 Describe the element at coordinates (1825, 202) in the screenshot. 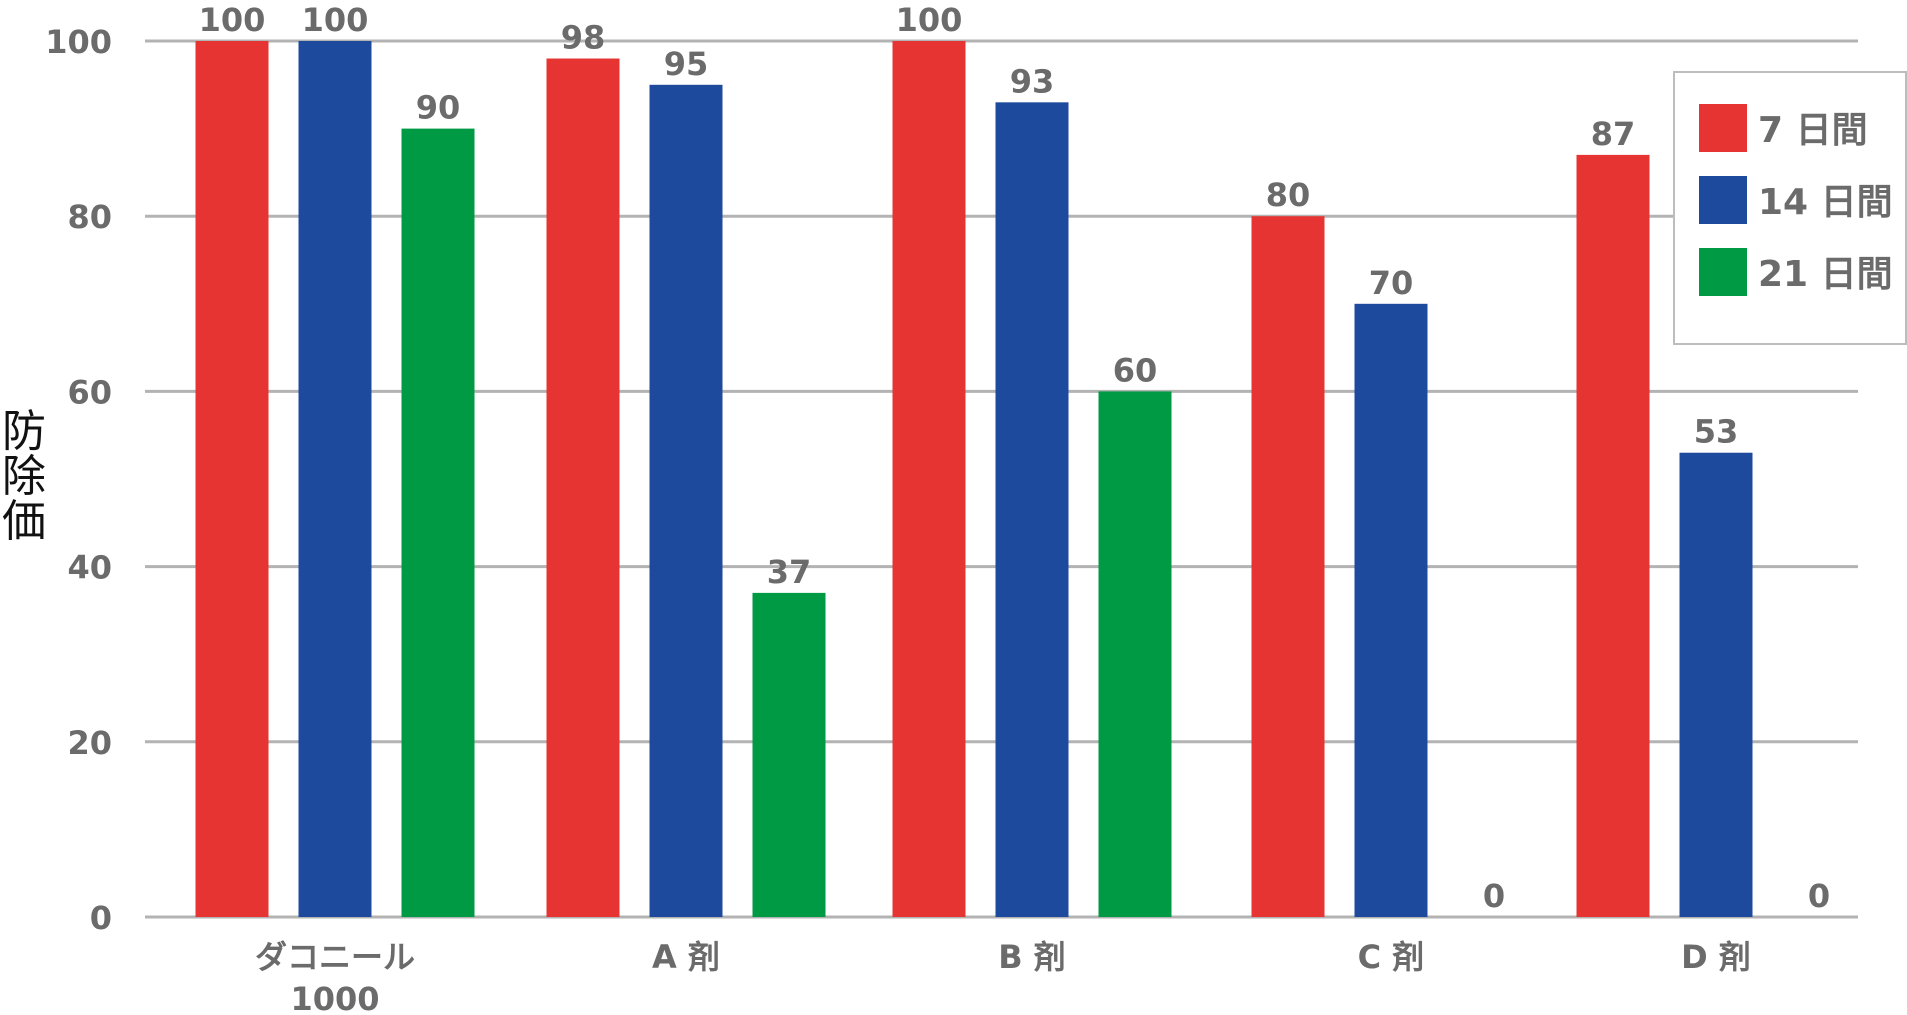

I see `legend-label: 14 日間` at that location.